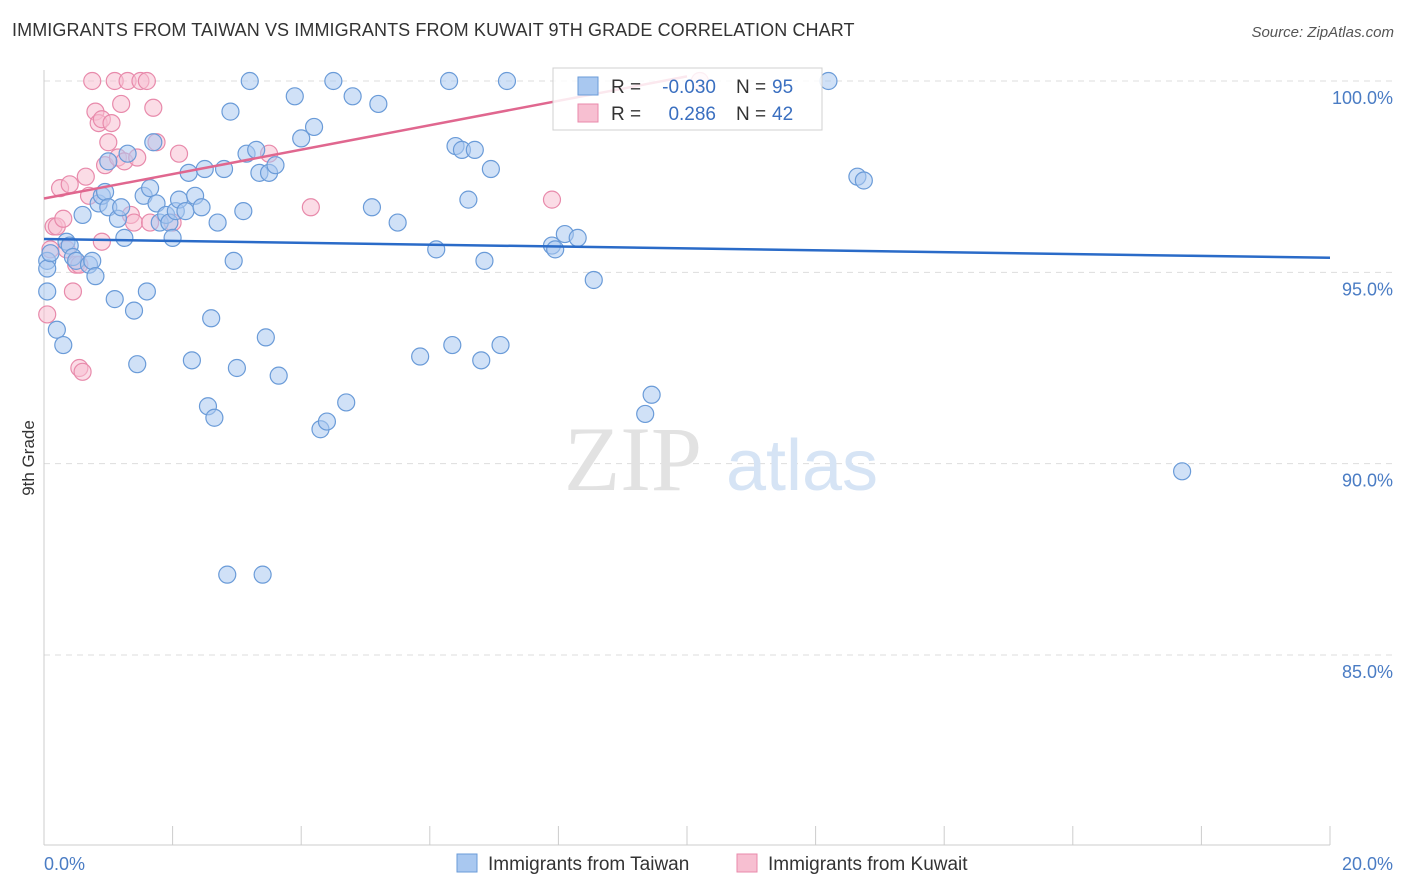  I want to click on watermark: ZIP atlas, so click(721, 459).